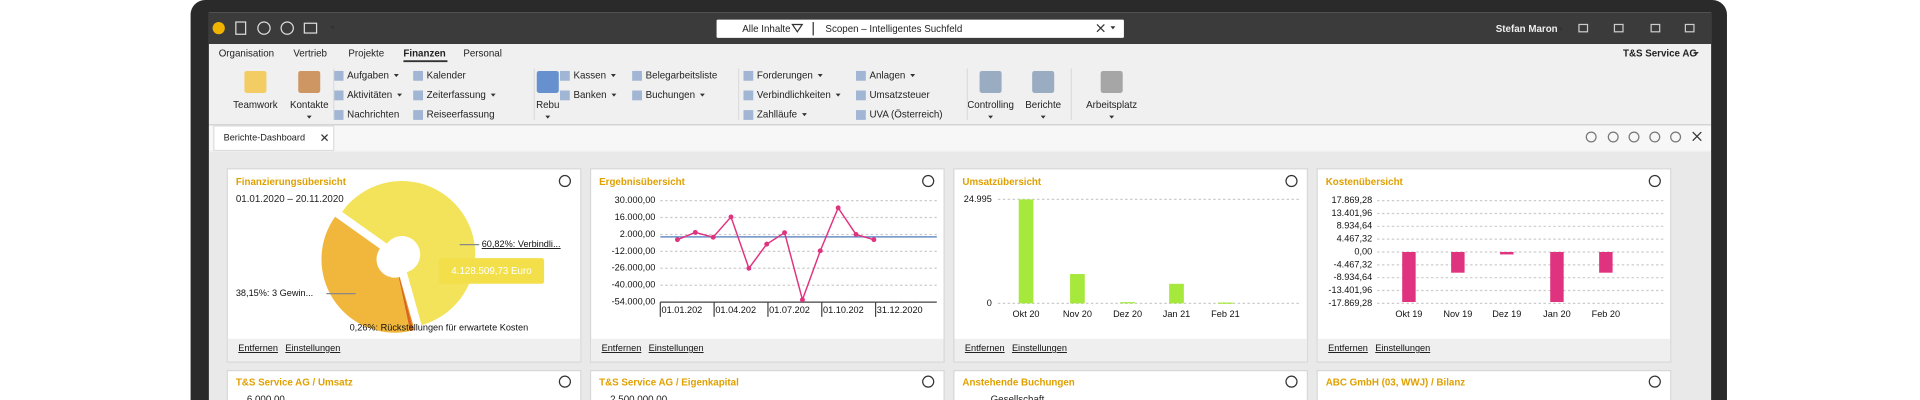 Image resolution: width=1920 pixels, height=400 pixels. Describe the element at coordinates (309, 105) in the screenshot. I see `ribbon-button-label: Kontakte` at that location.